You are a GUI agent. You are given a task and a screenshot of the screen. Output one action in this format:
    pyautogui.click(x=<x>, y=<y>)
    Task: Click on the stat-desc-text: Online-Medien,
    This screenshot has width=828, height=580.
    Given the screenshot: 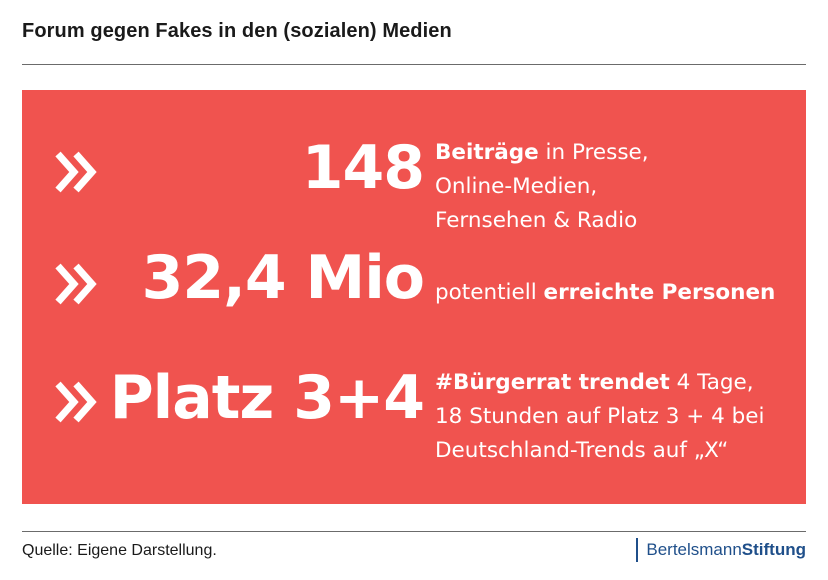 What is the action you would take?
    pyautogui.click(x=516, y=186)
    